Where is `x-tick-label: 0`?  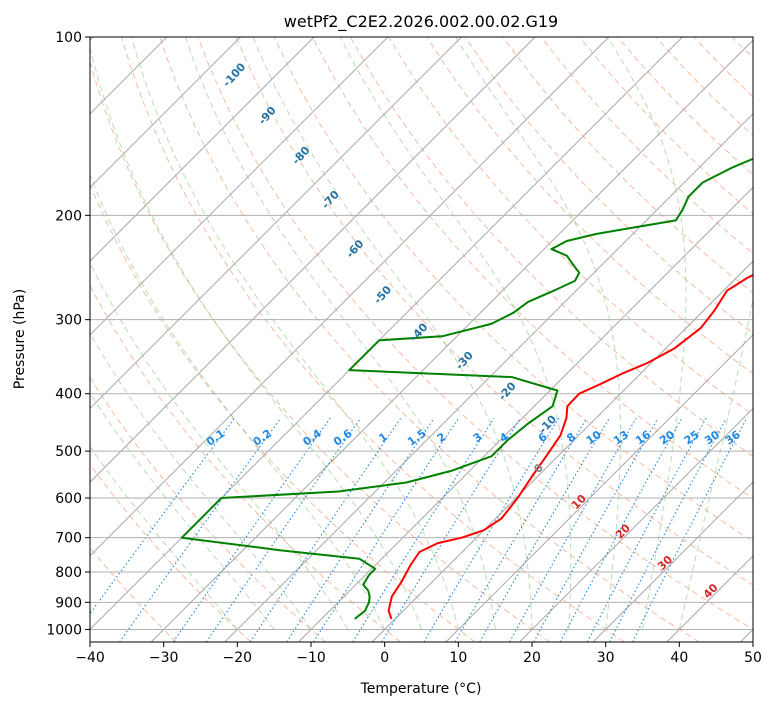 x-tick-label: 0 is located at coordinates (384, 658).